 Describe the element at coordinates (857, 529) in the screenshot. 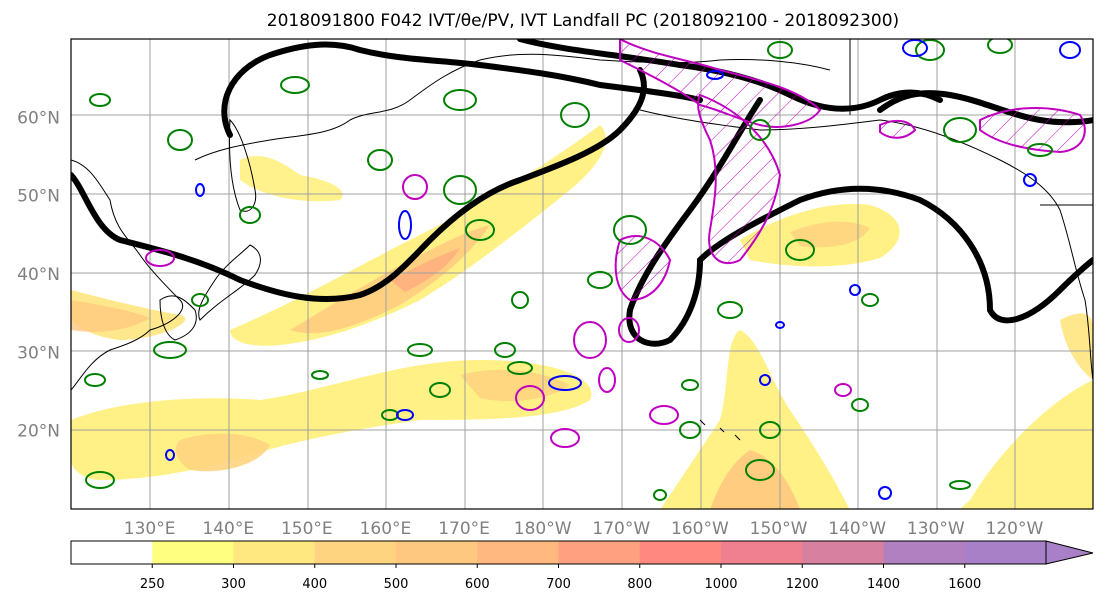

I see `lon-label: 140°W` at that location.